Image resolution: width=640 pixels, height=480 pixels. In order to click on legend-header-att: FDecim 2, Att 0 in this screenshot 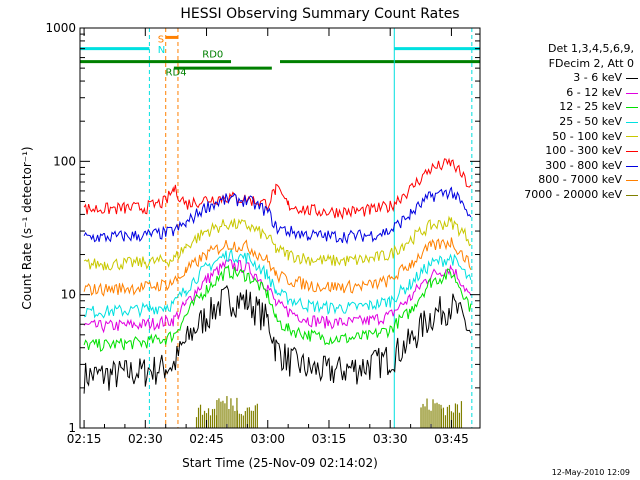, I will do `click(591, 63)`.